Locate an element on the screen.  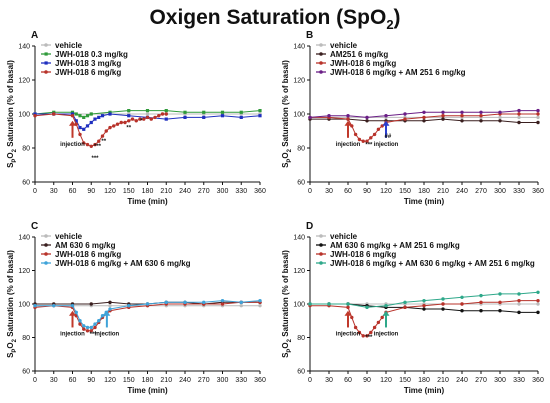
x-tick-label: 0 is located at coordinates (310, 191).